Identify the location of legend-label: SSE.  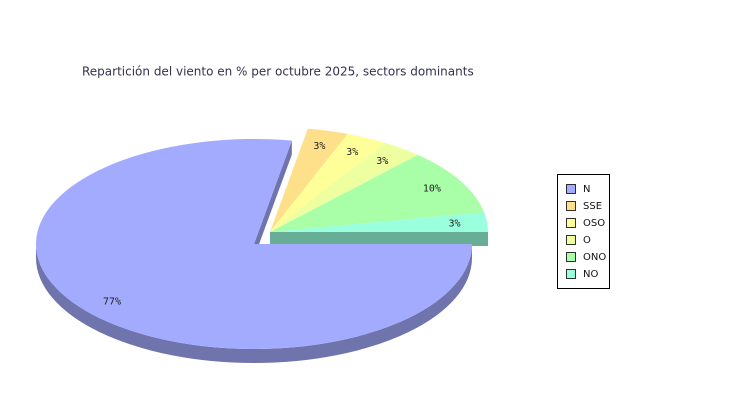
(592, 206).